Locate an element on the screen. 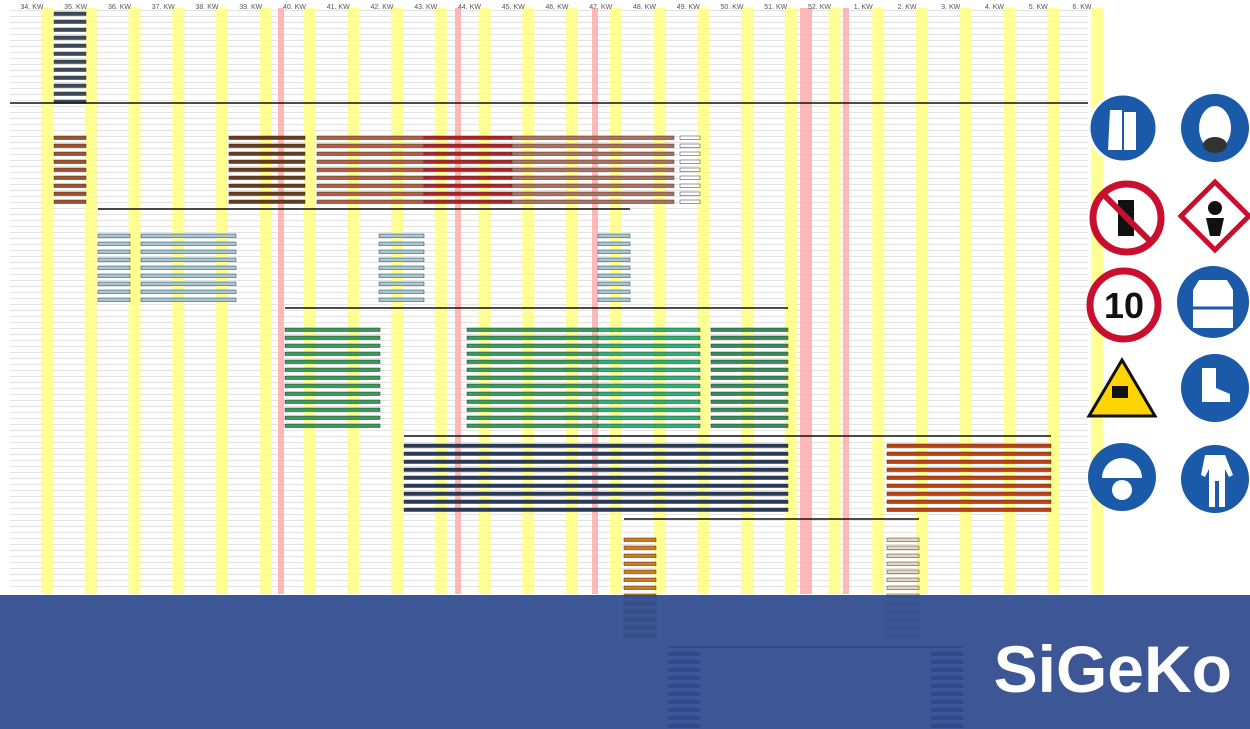  holiday-stripe is located at coordinates (458, 301).